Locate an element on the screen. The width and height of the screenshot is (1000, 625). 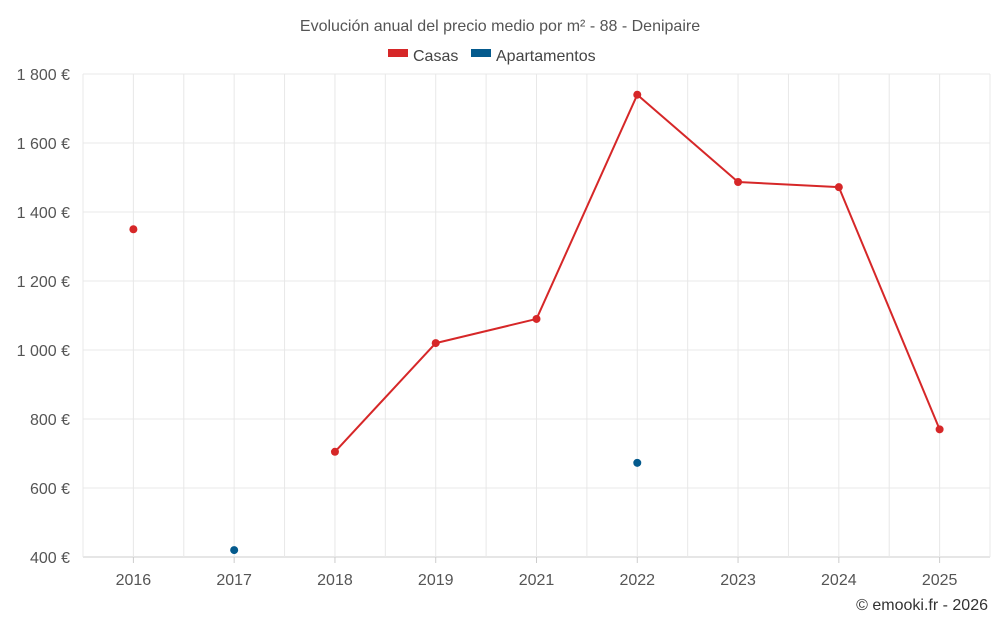
y-tick-label: 1 600 € is located at coordinates (43, 144).